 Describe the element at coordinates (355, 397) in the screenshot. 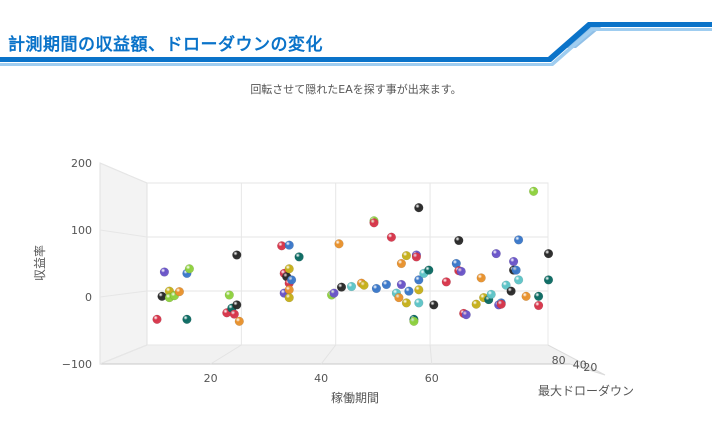

I see `x-axis-title: 稼働期間` at that location.